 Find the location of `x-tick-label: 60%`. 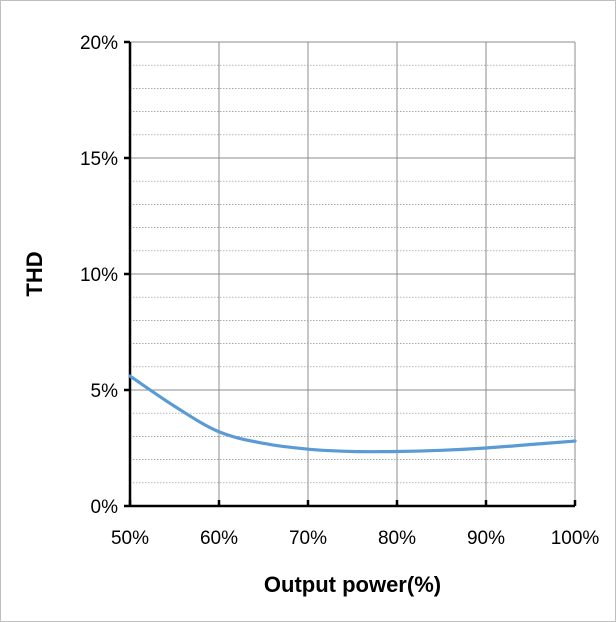

x-tick-label: 60% is located at coordinates (219, 538).